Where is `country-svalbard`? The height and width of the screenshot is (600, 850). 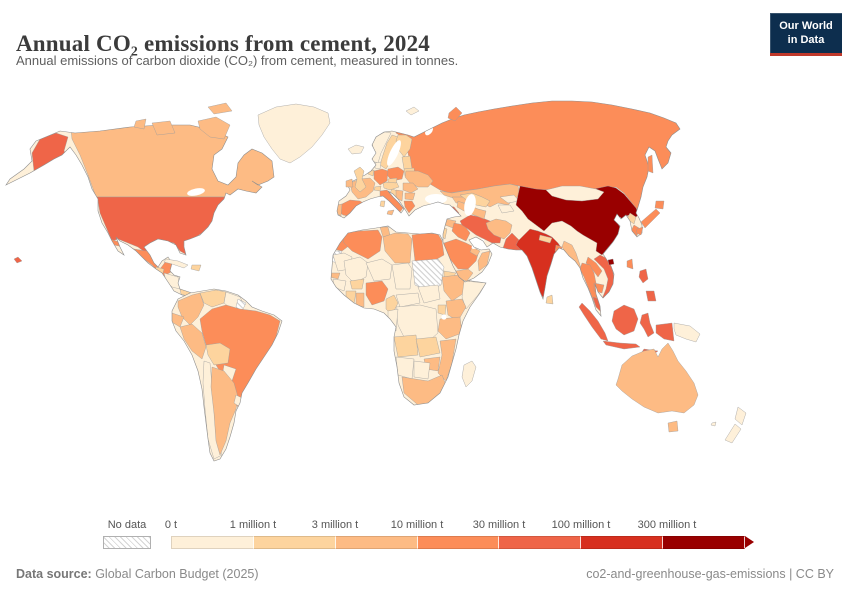
country-svalbard is located at coordinates (412, 111).